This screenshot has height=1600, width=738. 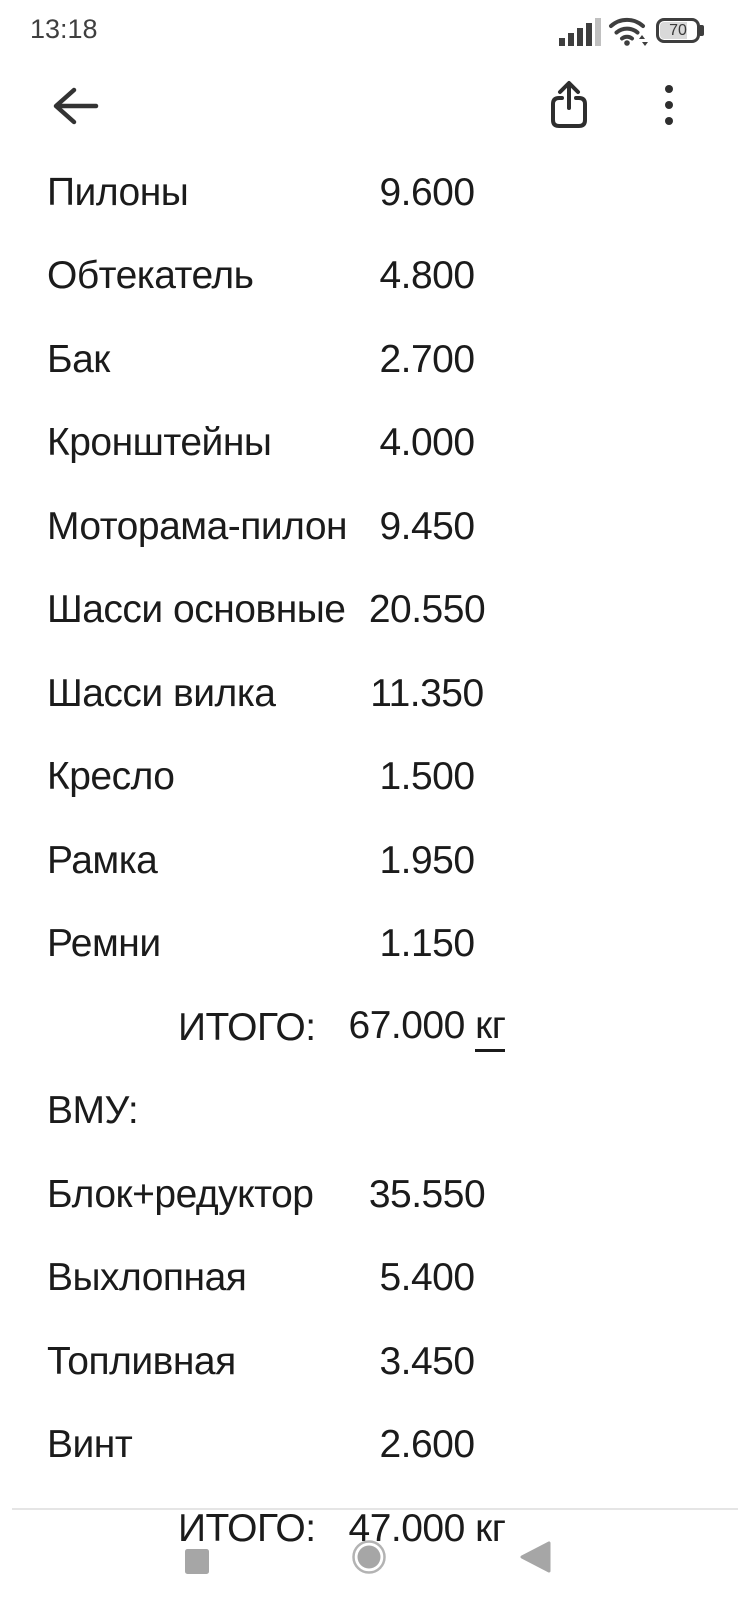 I want to click on note-row-value: 9.600, so click(x=427, y=192).